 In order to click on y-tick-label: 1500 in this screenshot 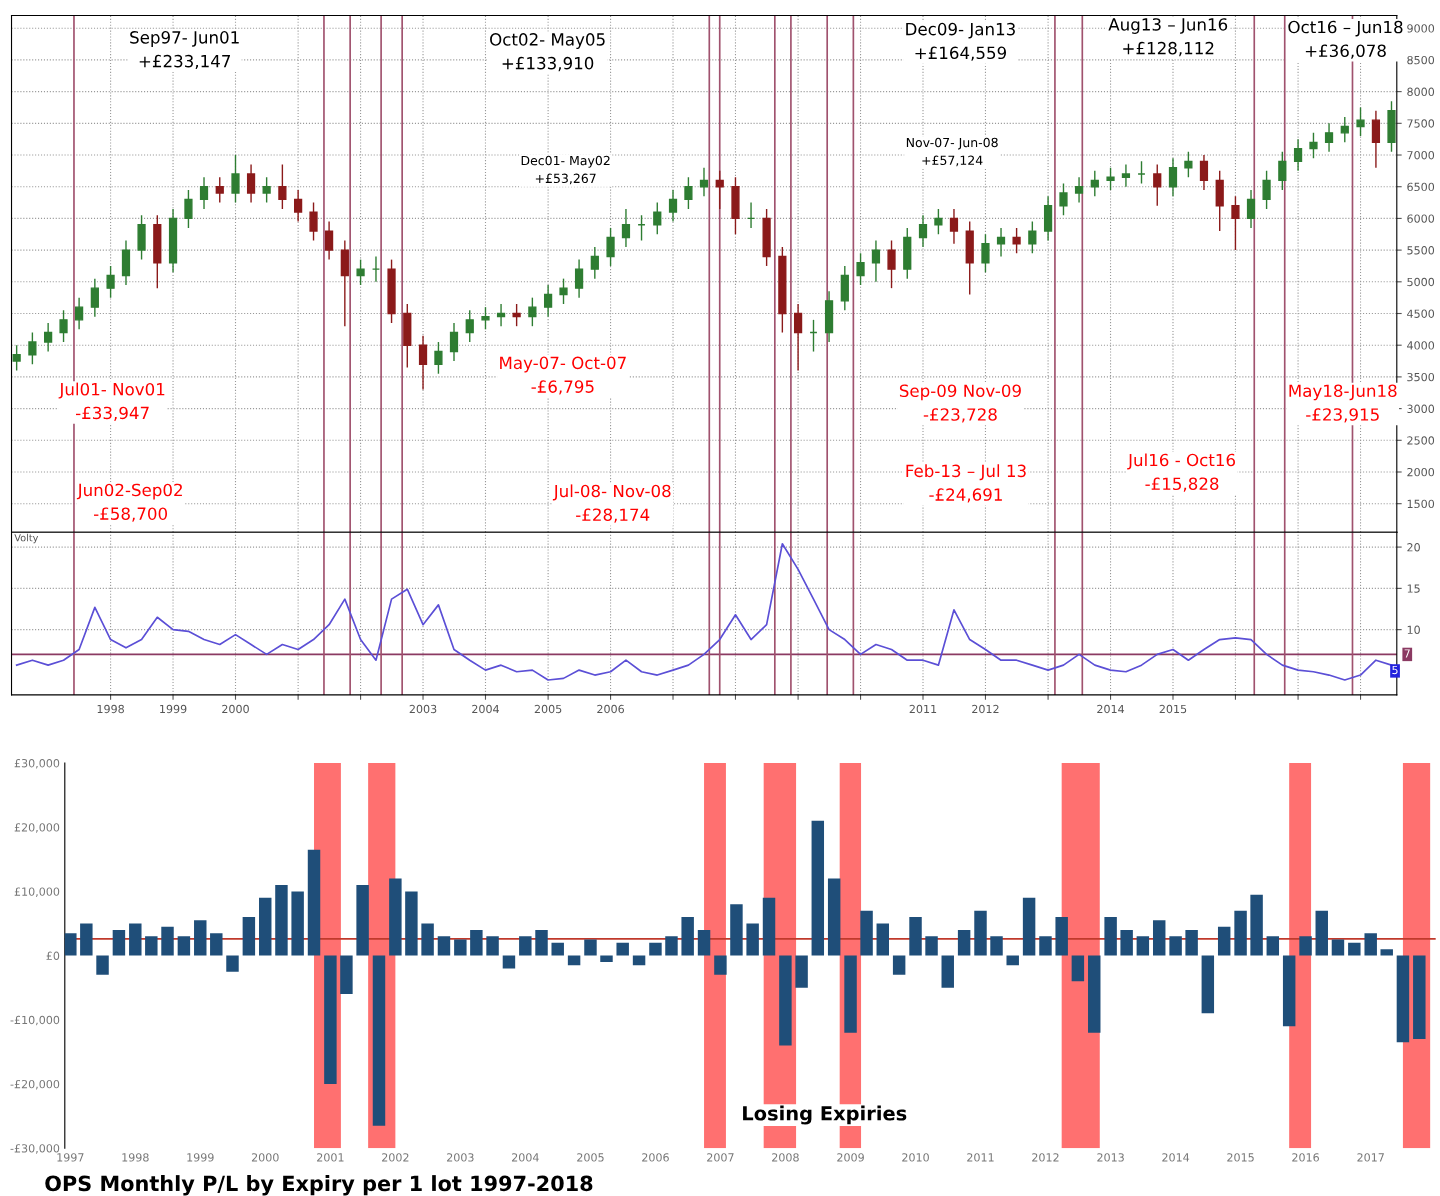, I will do `click(1421, 504)`.